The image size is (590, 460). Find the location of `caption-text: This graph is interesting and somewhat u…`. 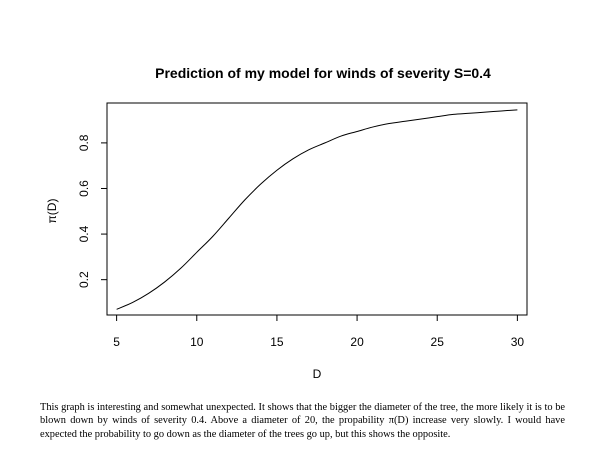

caption-text: This graph is interesting and somewhat u… is located at coordinates (302, 421).